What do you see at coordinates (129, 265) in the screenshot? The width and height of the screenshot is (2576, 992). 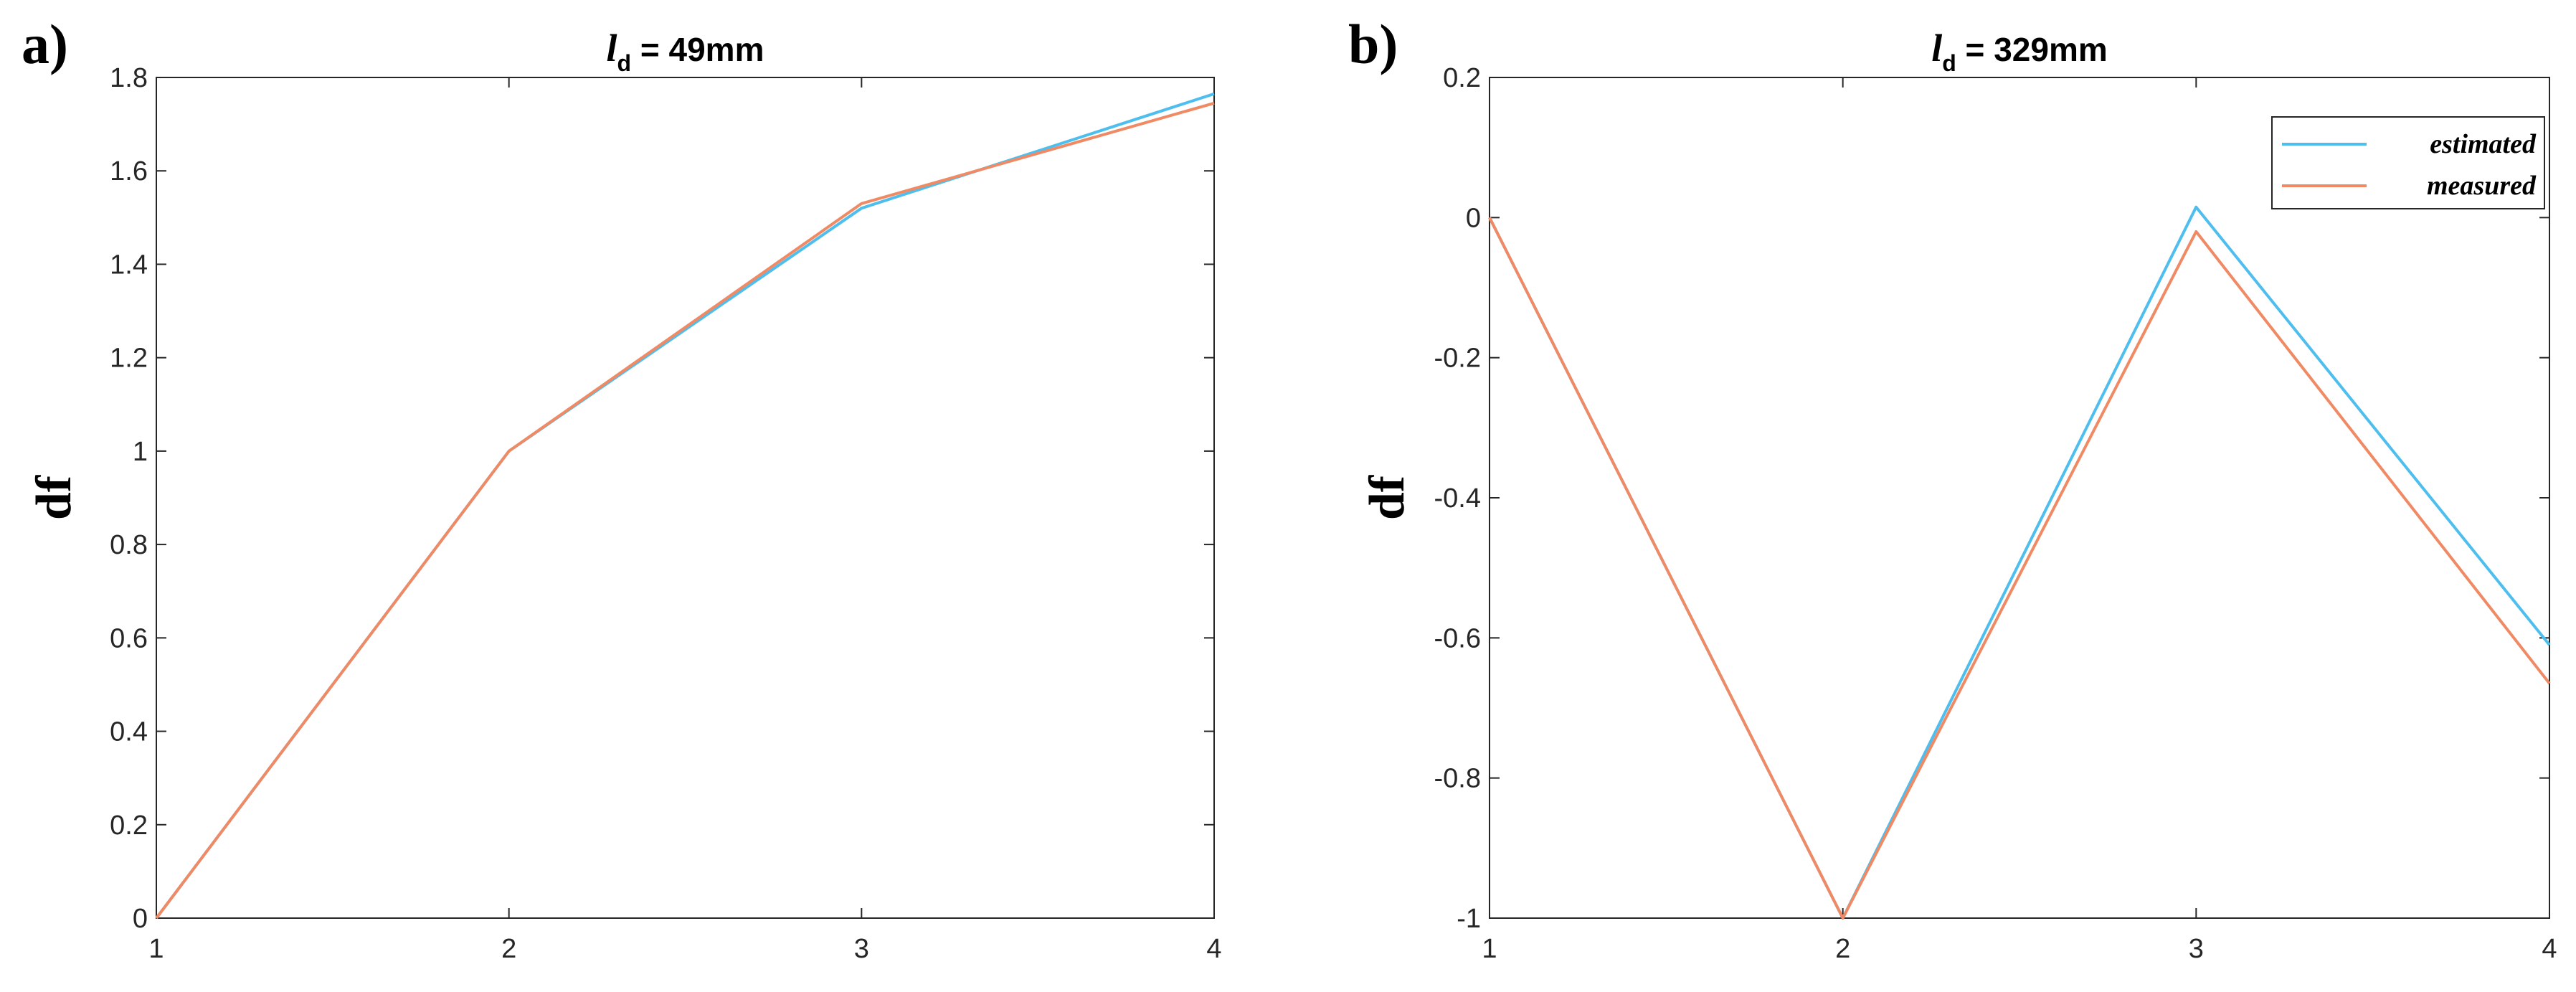 I see `y-tick-label: 1.4` at bounding box center [129, 265].